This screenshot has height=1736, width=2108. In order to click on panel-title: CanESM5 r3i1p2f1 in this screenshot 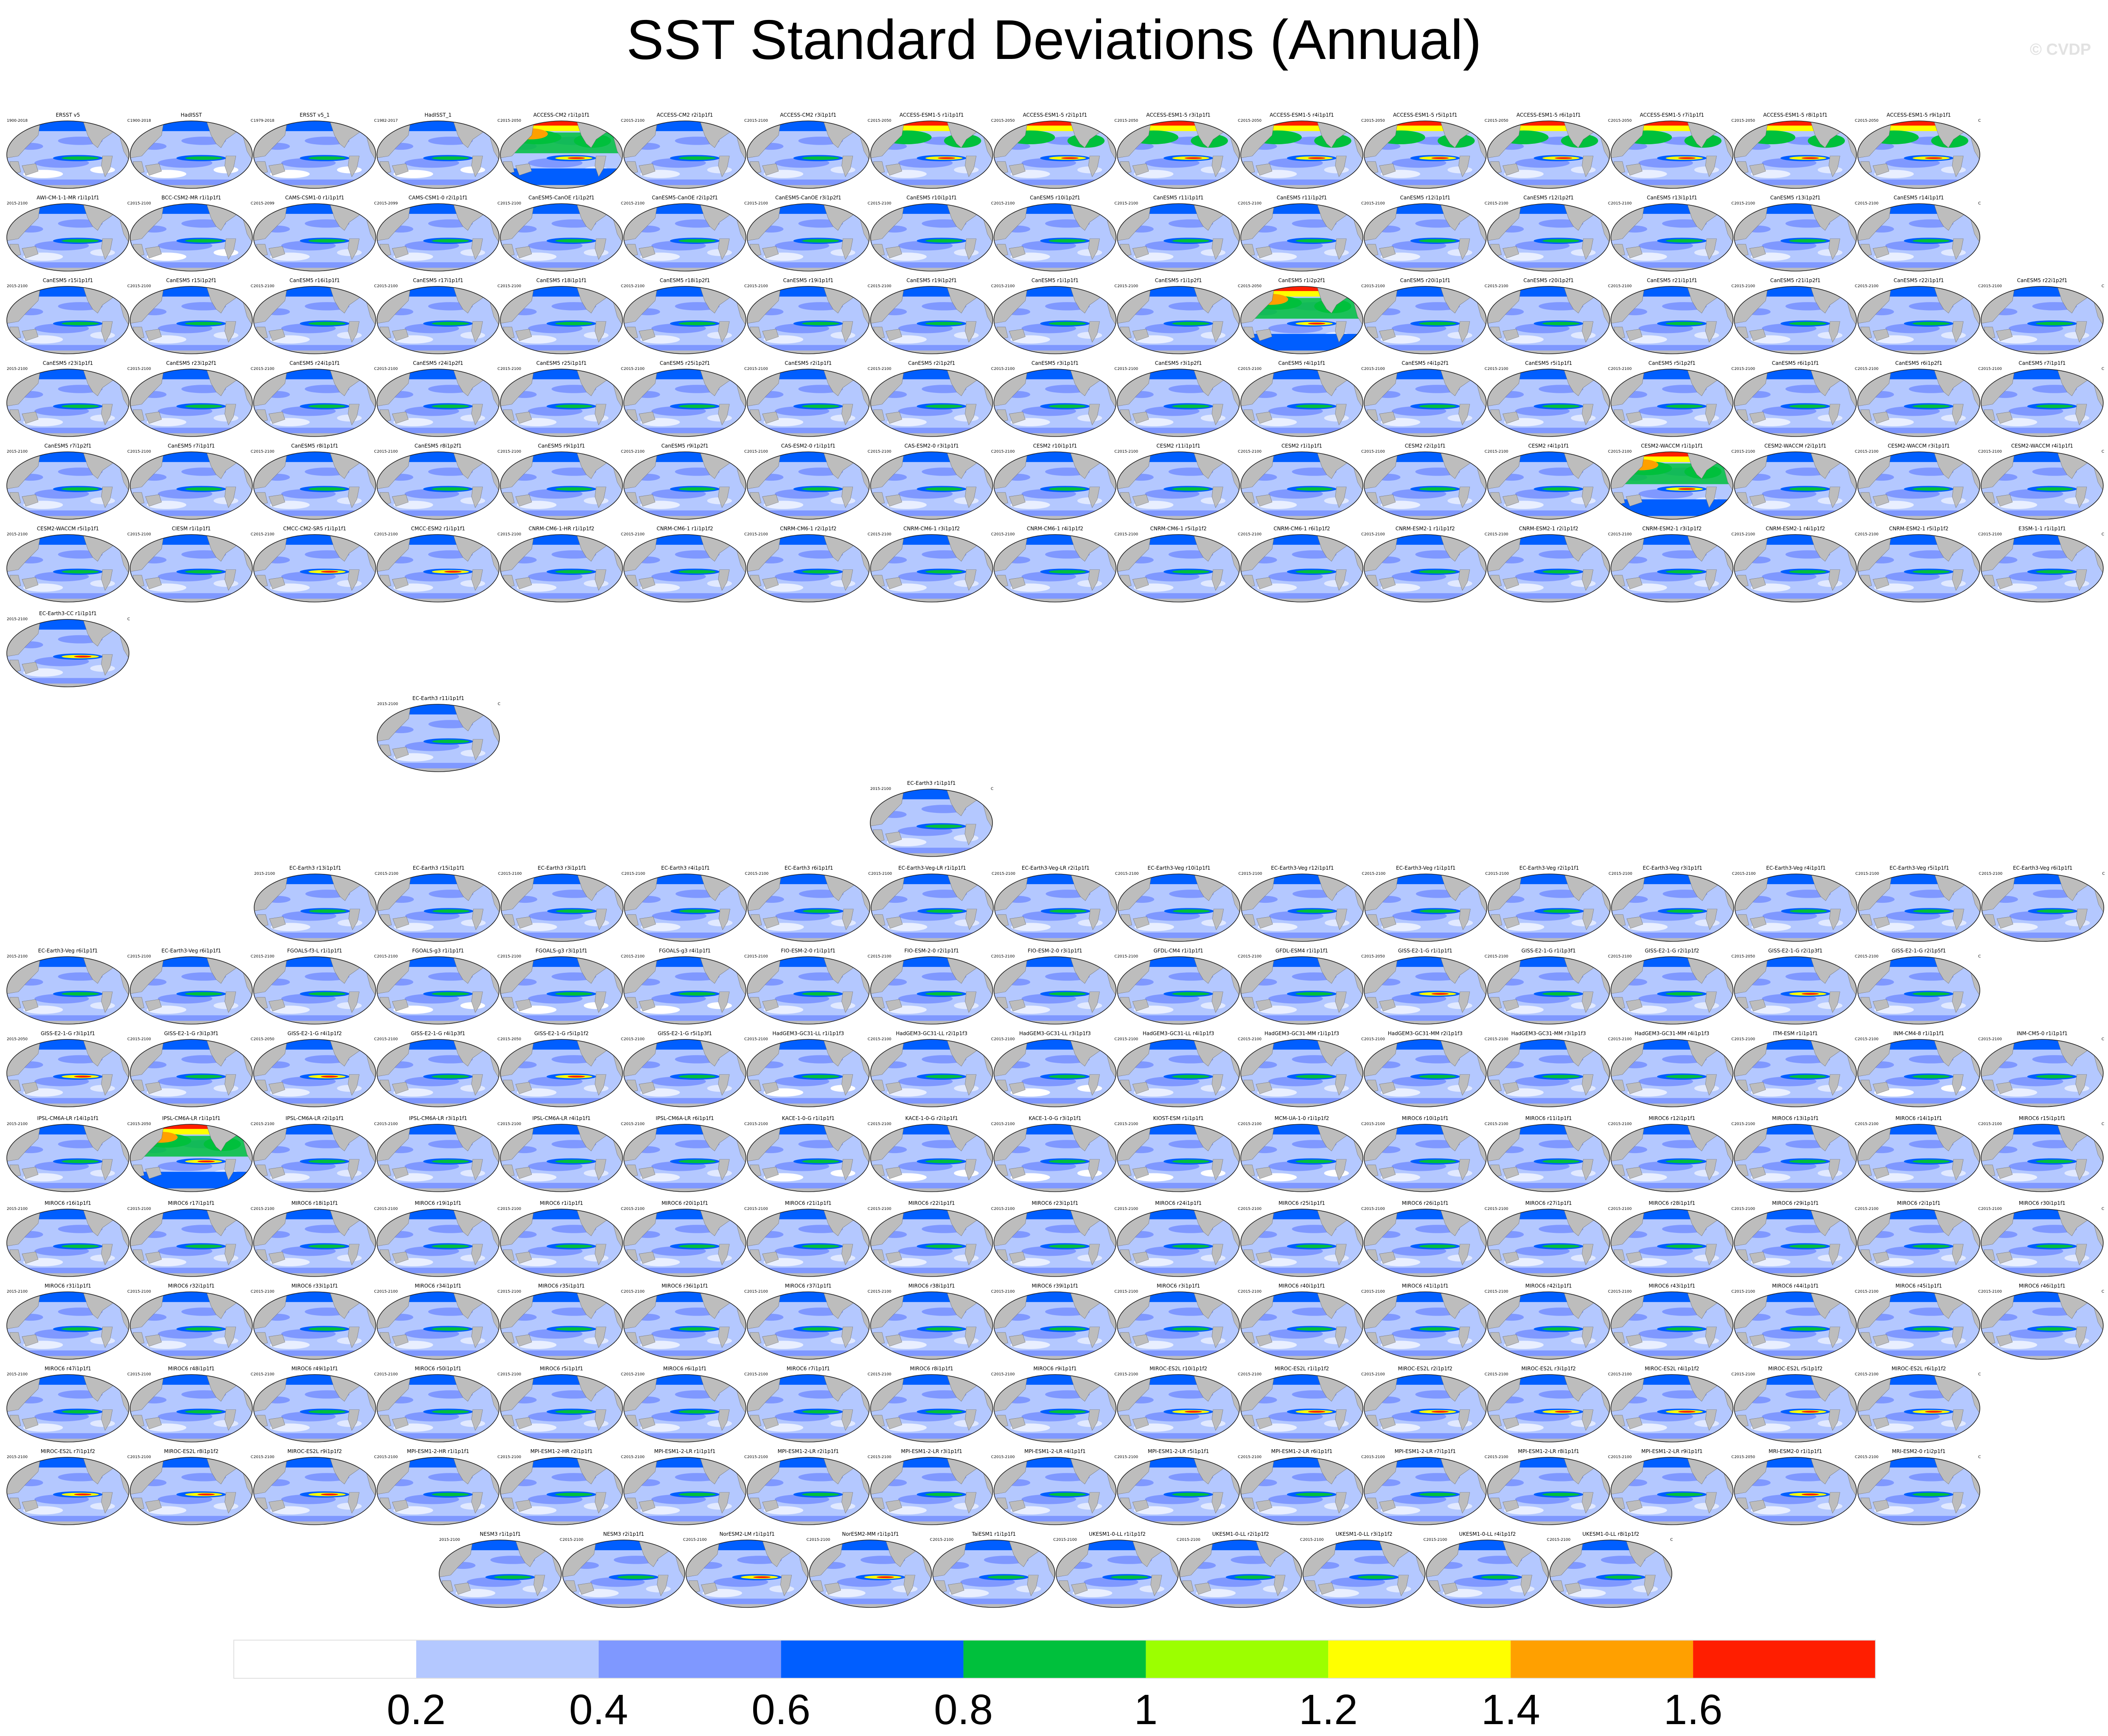, I will do `click(1178, 363)`.